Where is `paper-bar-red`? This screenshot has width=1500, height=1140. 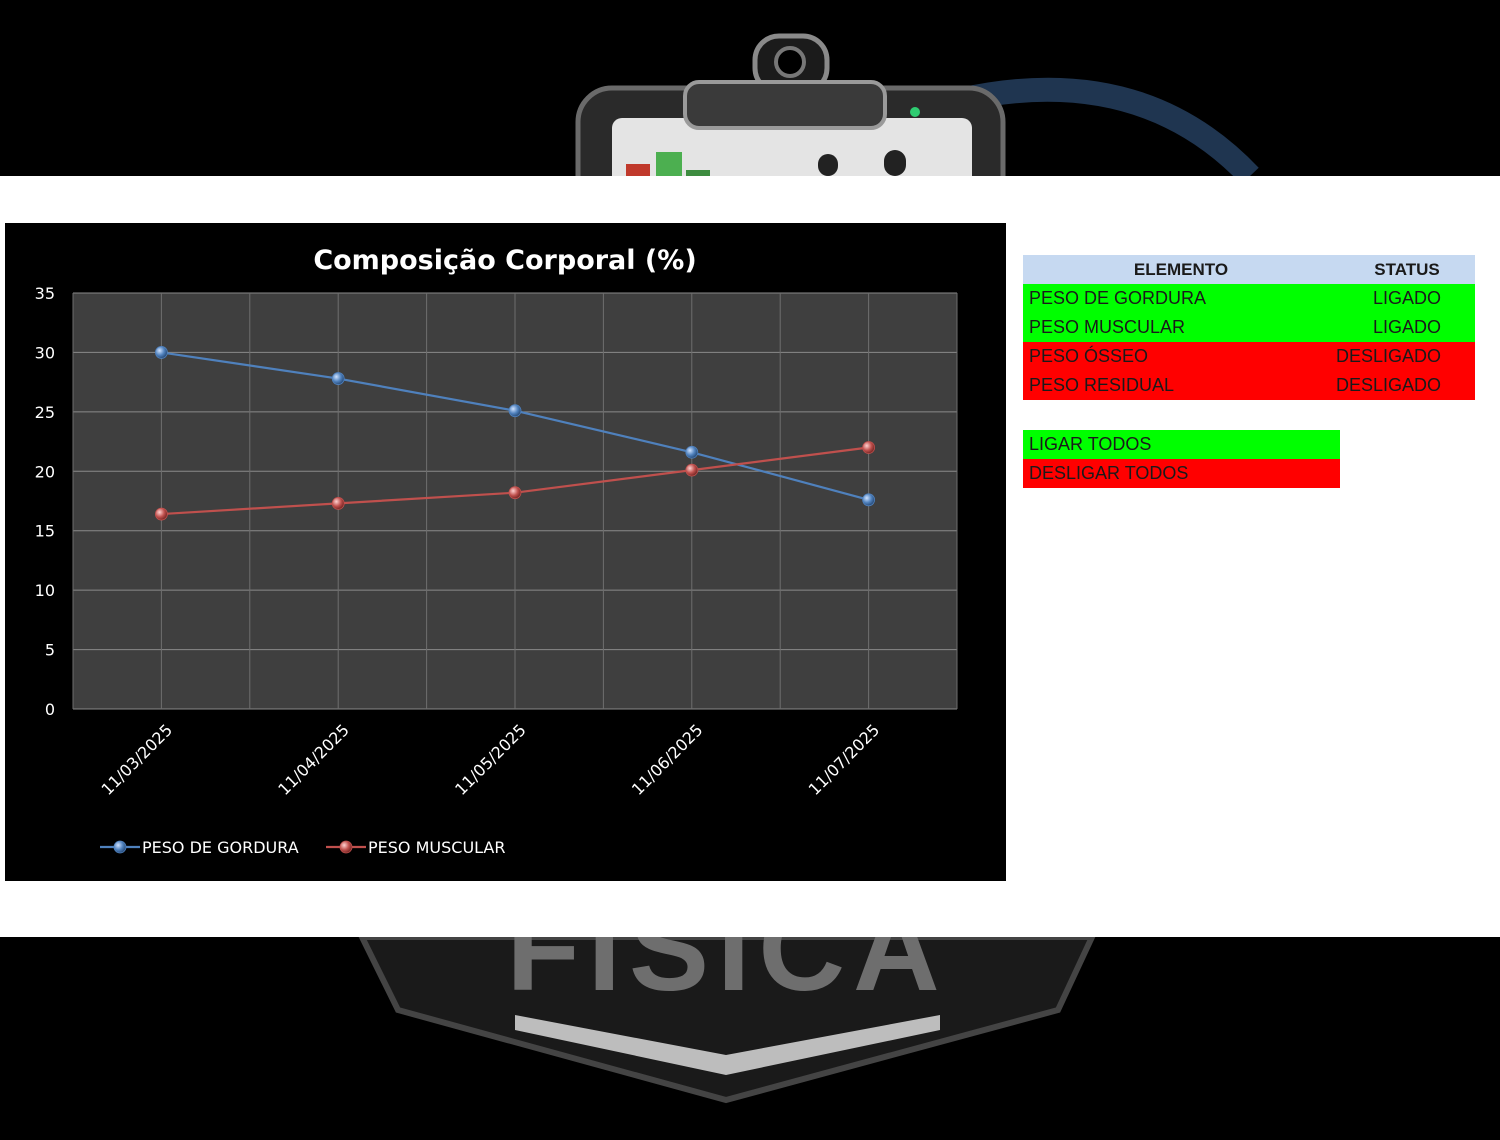 paper-bar-red is located at coordinates (638, 170).